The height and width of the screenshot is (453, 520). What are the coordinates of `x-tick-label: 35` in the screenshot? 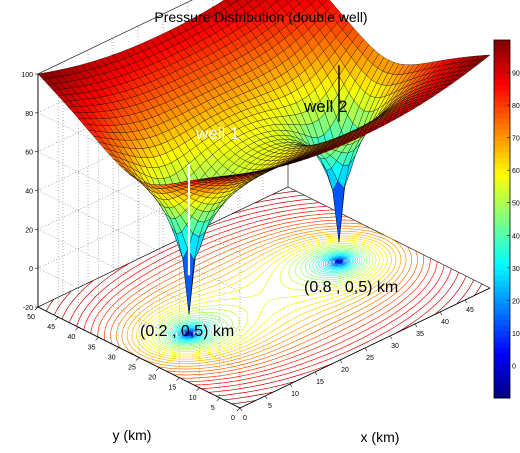 It's located at (420, 334).